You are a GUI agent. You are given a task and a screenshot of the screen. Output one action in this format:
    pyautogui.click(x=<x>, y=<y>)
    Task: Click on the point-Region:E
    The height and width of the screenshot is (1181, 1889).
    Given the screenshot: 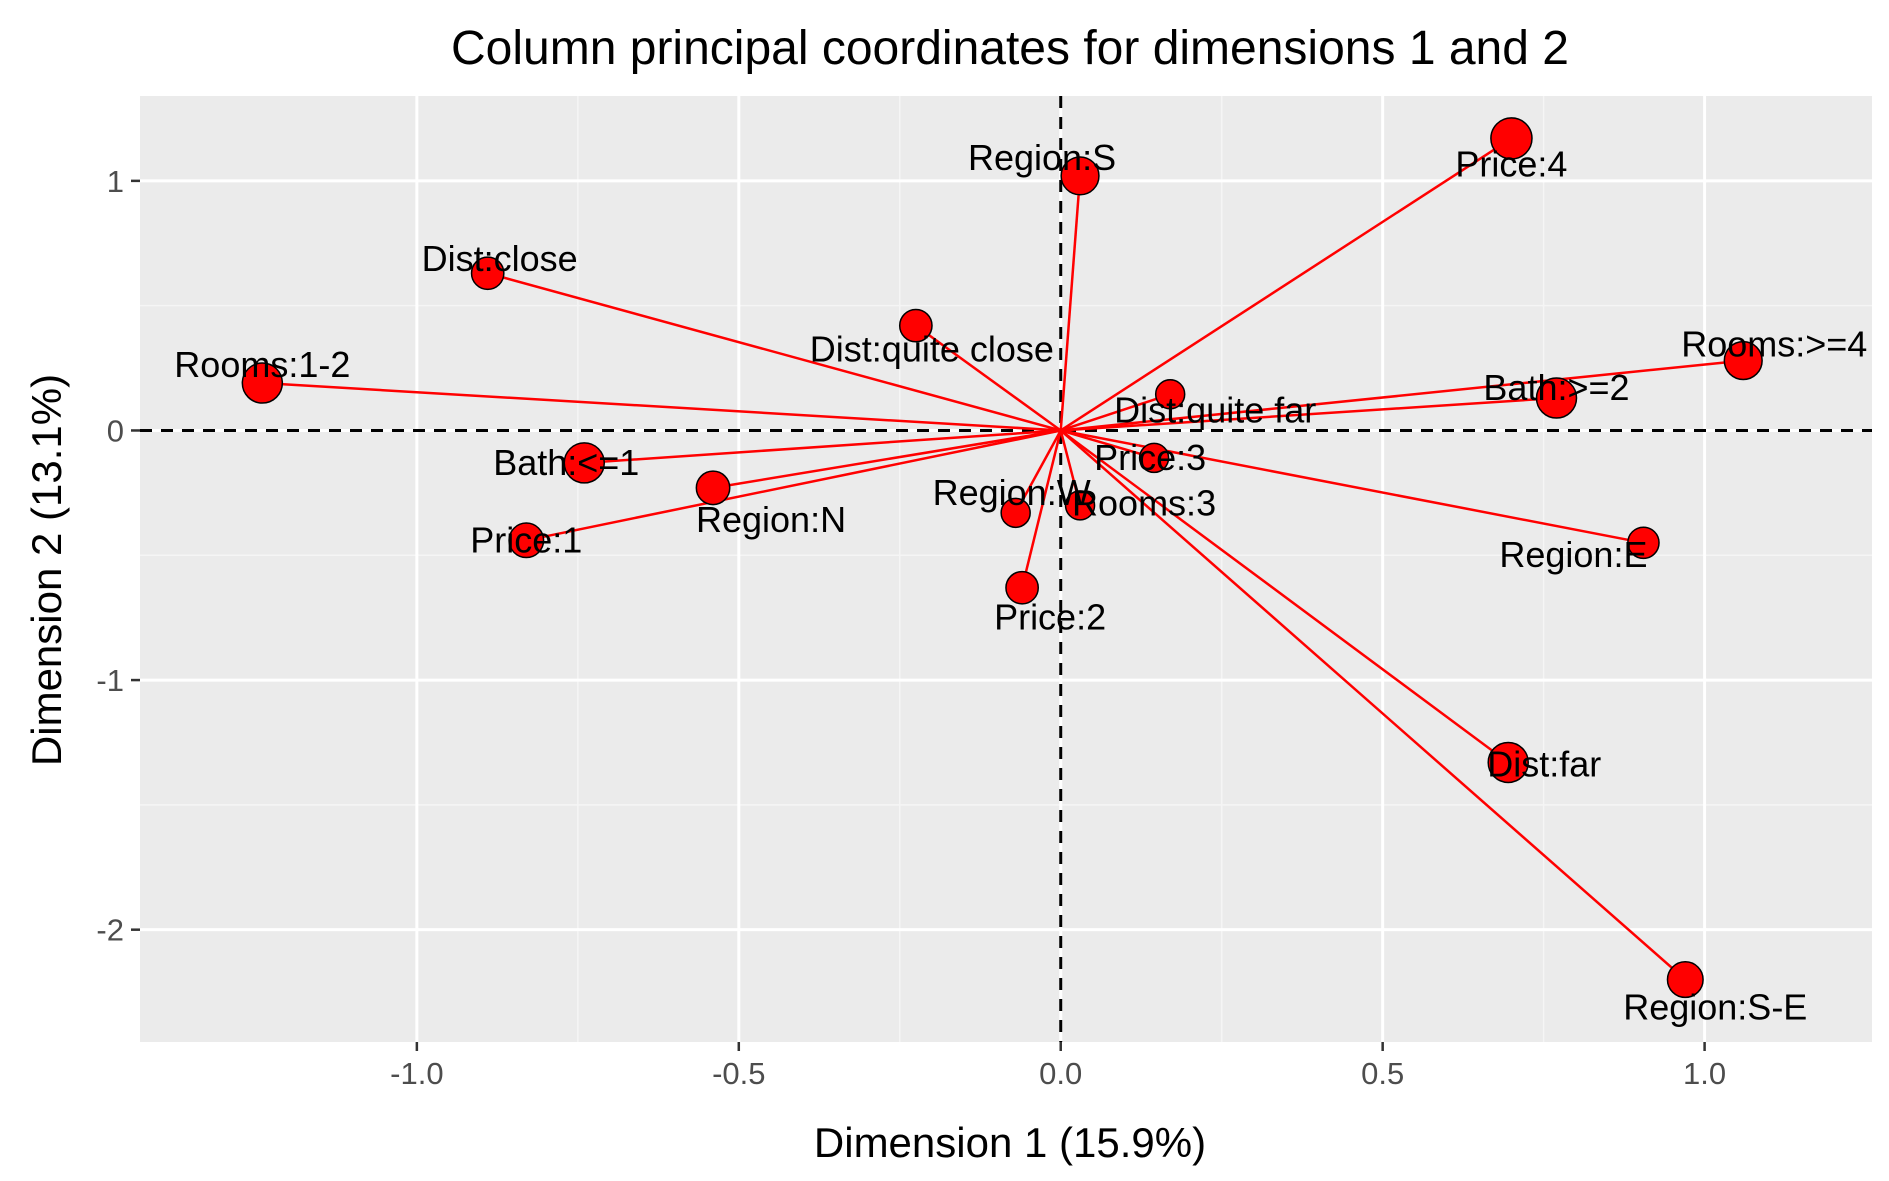 What is the action you would take?
    pyautogui.click(x=1643, y=543)
    